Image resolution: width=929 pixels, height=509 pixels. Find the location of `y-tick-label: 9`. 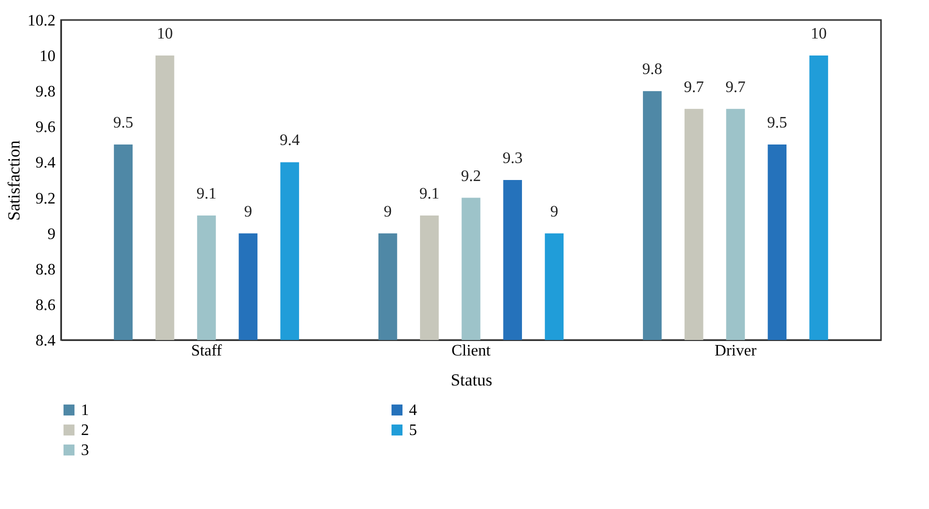

y-tick-label: 9 is located at coordinates (52, 234).